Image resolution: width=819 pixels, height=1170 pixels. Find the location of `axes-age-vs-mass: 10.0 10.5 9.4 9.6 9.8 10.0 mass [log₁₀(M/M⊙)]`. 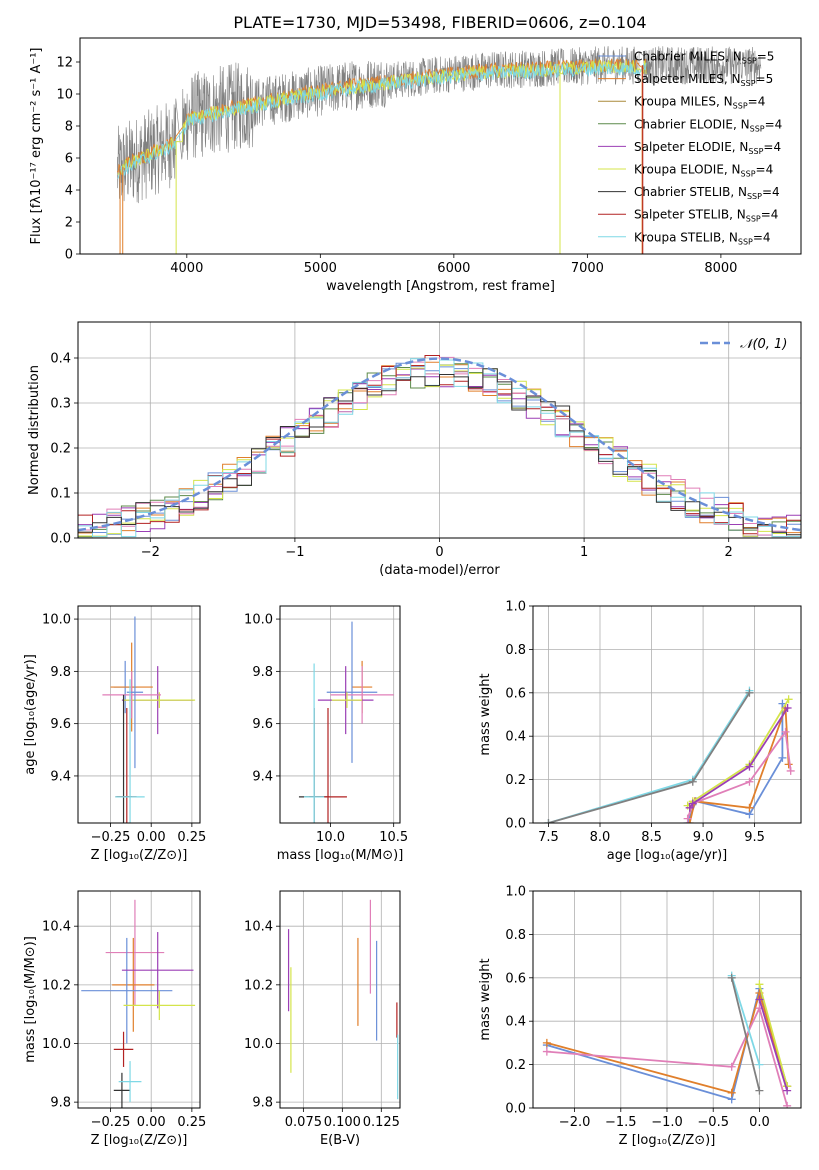

axes-age-vs-mass: 10.0 10.5 9.4 9.6 9.8 10.0 mass [log₁₀(M/M⊙)] is located at coordinates (326, 734).